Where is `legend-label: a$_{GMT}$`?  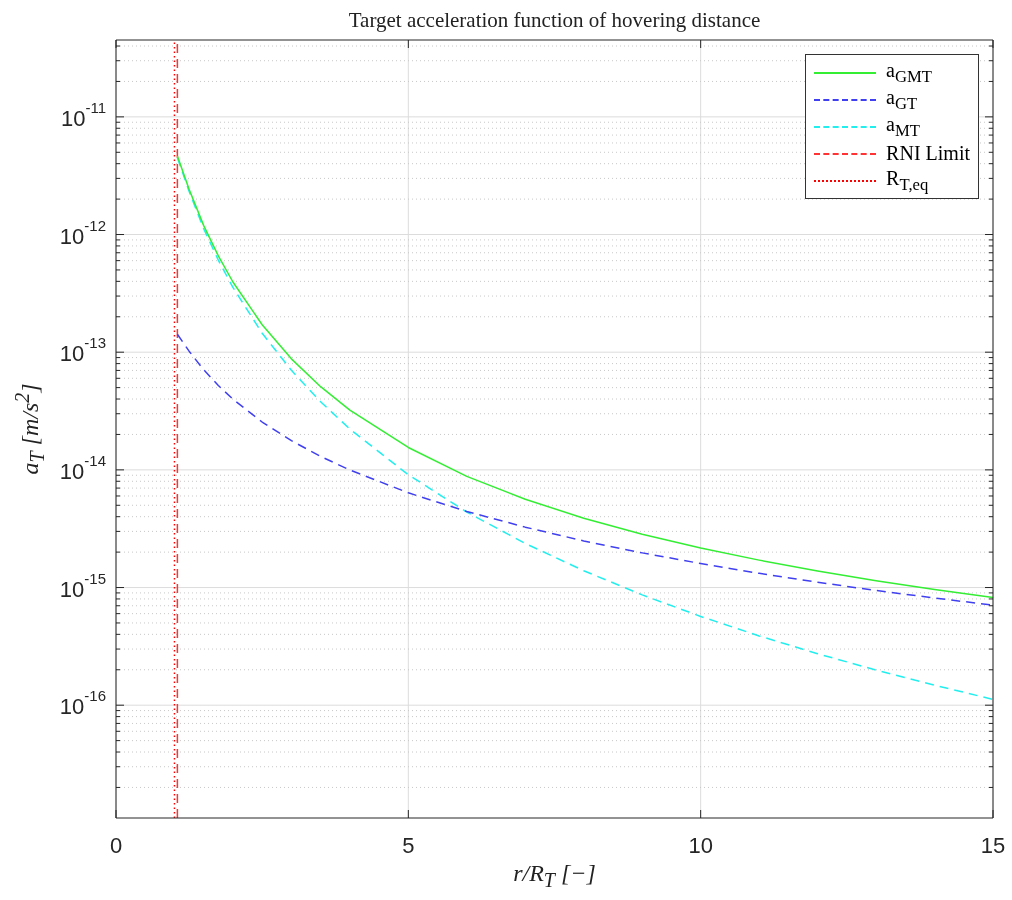 legend-label: a$_{GMT}$ is located at coordinates (909, 72).